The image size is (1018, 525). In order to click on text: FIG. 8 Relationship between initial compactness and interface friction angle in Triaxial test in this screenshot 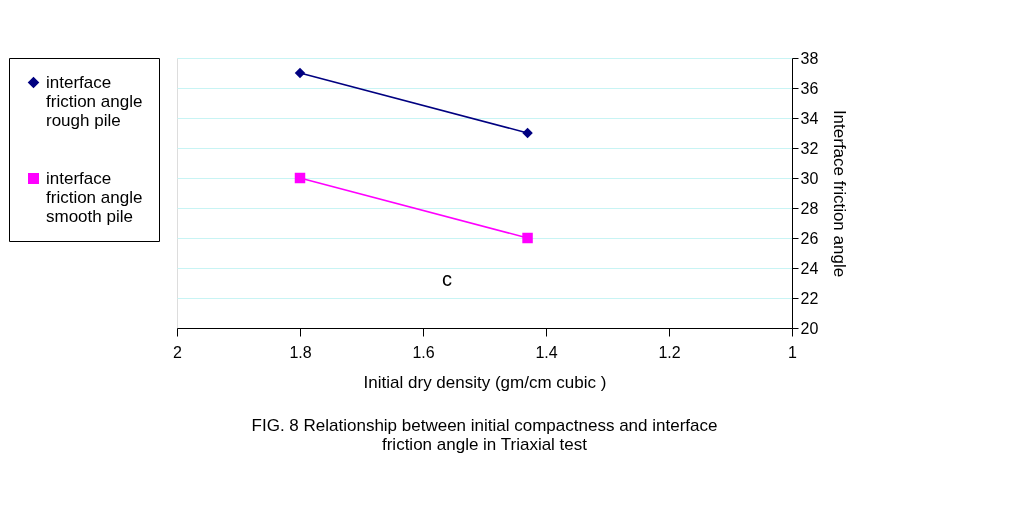, I will do `click(484, 435)`.